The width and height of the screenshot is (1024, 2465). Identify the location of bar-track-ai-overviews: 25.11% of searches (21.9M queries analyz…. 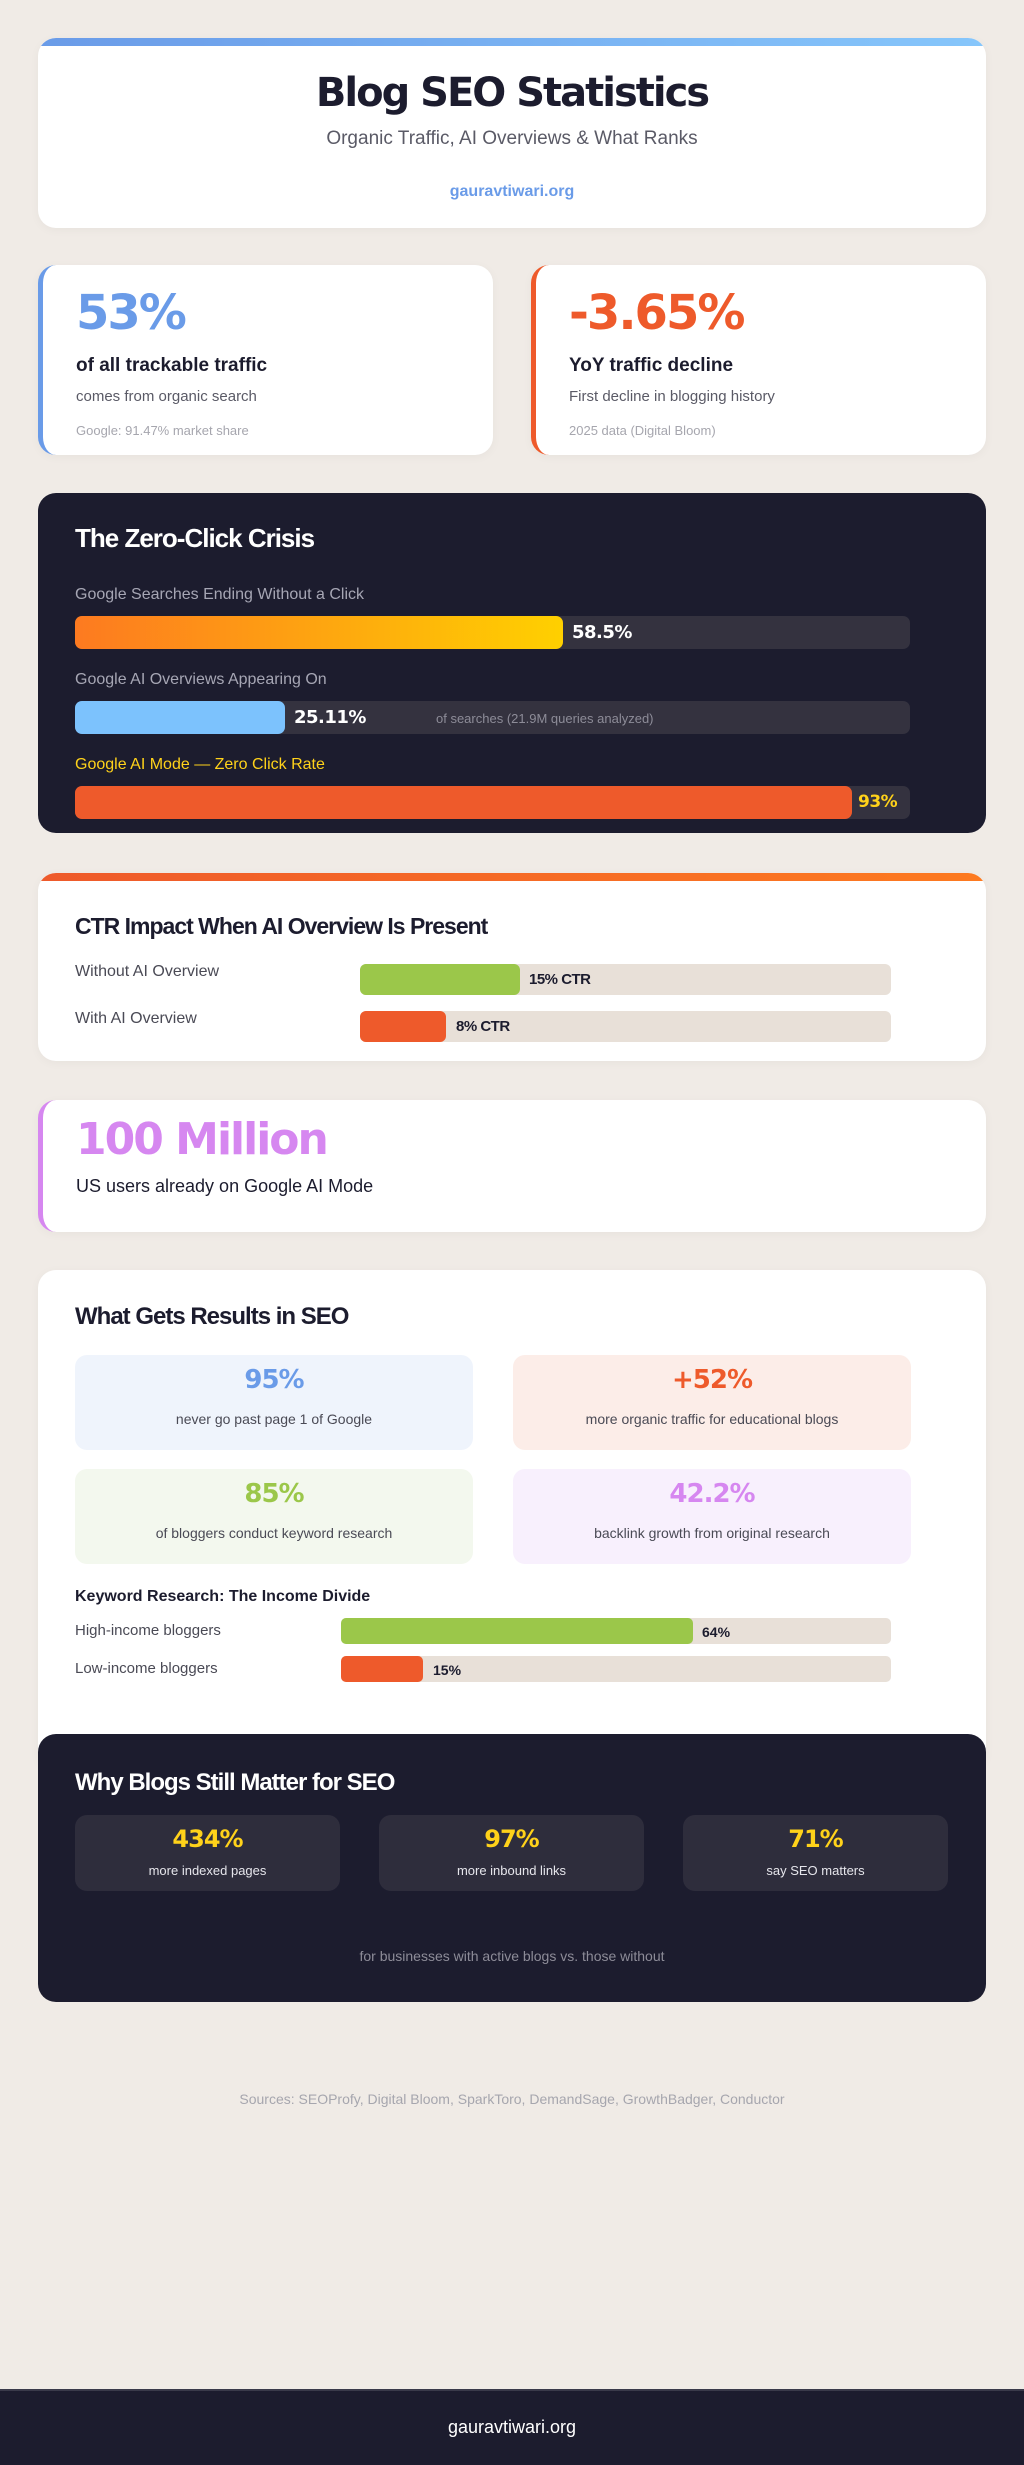
(492, 717).